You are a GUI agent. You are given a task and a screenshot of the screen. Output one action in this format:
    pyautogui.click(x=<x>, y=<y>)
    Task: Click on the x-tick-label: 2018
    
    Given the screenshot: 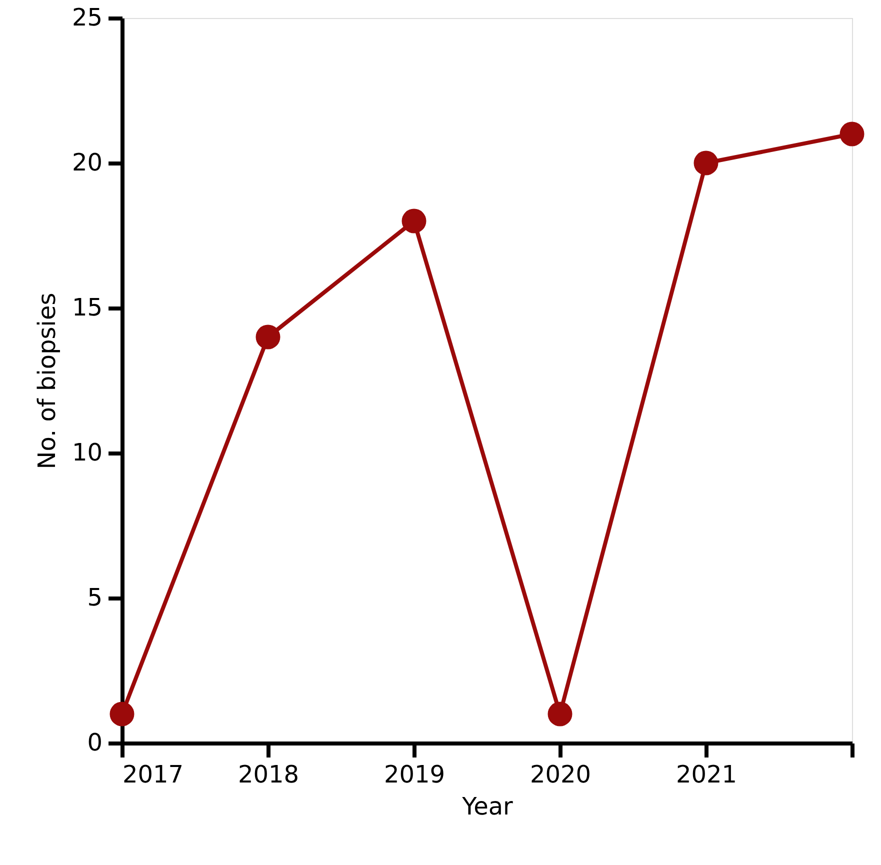 What is the action you would take?
    pyautogui.click(x=269, y=774)
    